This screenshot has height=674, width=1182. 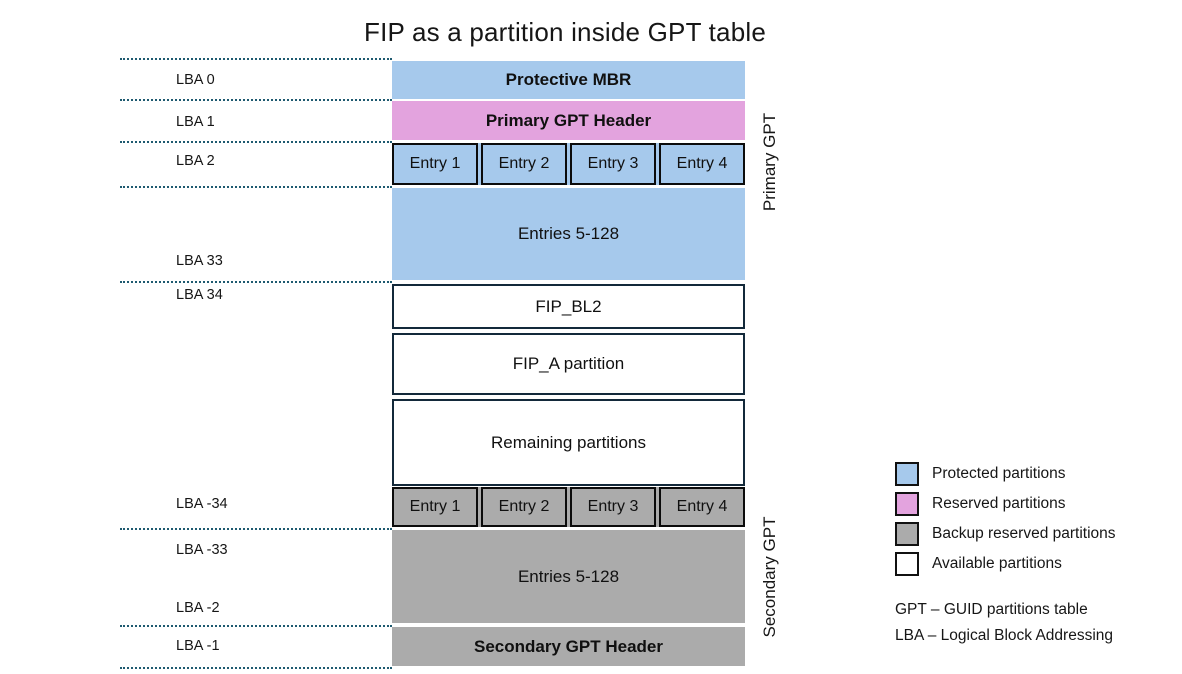 What do you see at coordinates (568, 164) in the screenshot?
I see `primary-entry-row: Entry 1 Entry 2 Entry 3 Entry 4` at bounding box center [568, 164].